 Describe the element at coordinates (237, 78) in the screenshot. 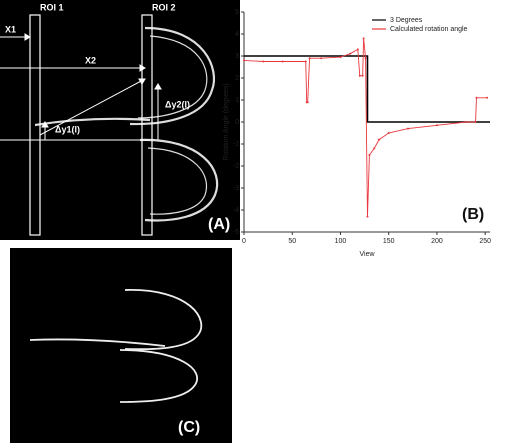

I see `y-tick-label: 2` at that location.